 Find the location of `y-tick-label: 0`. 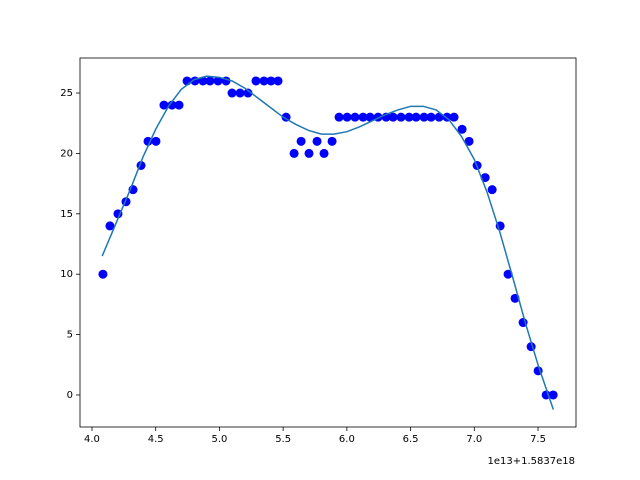

y-tick-label: 0 is located at coordinates (70, 395).